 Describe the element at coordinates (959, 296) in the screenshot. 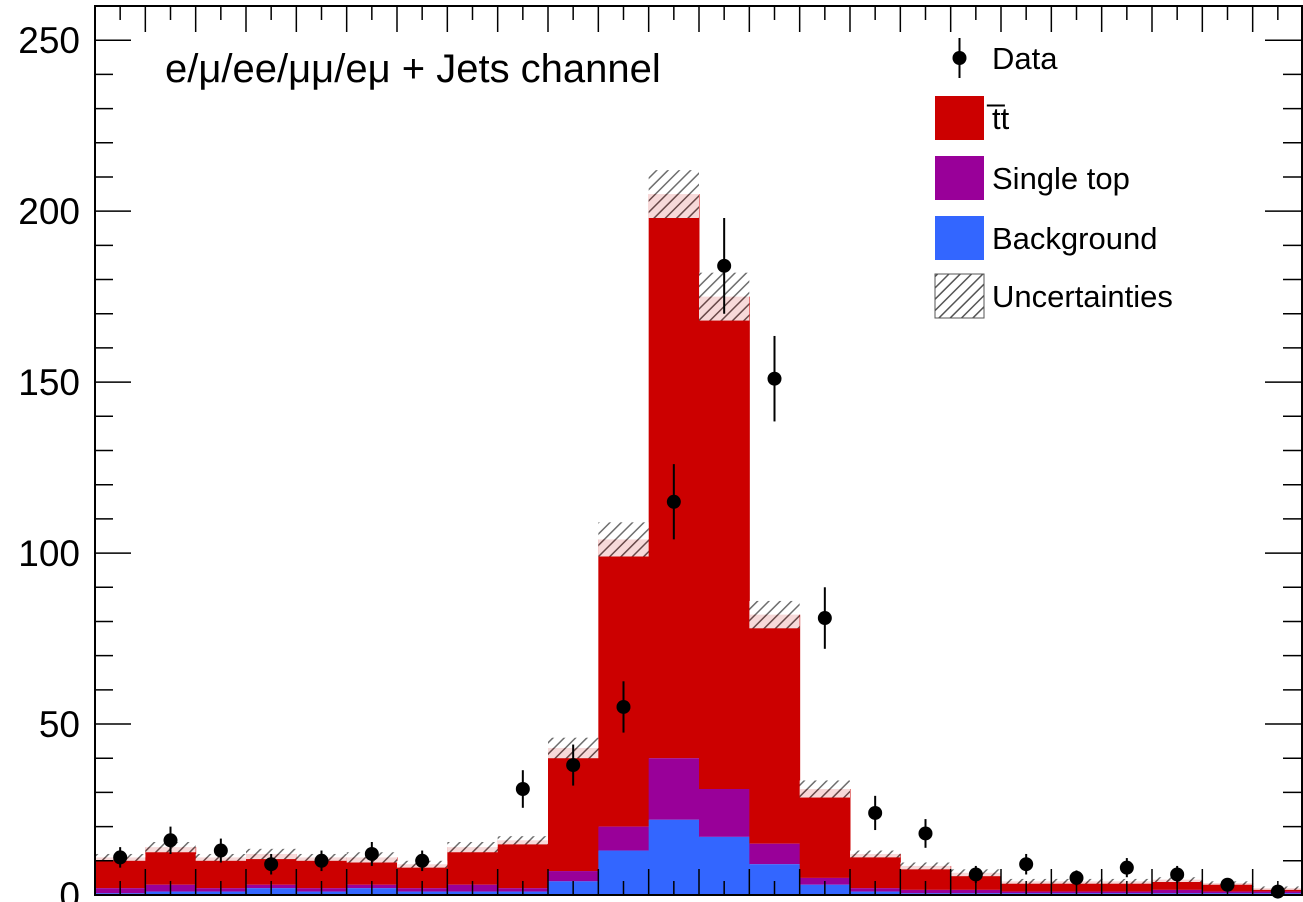

I see `legend-uncertainty-swatch` at that location.